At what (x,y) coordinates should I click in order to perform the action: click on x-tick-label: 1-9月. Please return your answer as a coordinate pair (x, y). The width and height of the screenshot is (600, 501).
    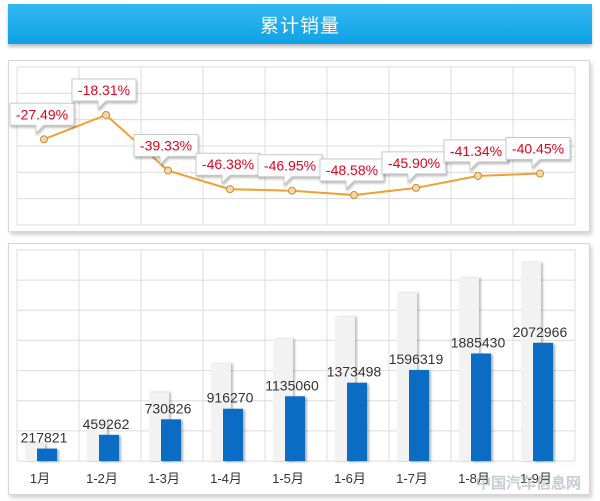
    Looking at the image, I should click on (536, 478).